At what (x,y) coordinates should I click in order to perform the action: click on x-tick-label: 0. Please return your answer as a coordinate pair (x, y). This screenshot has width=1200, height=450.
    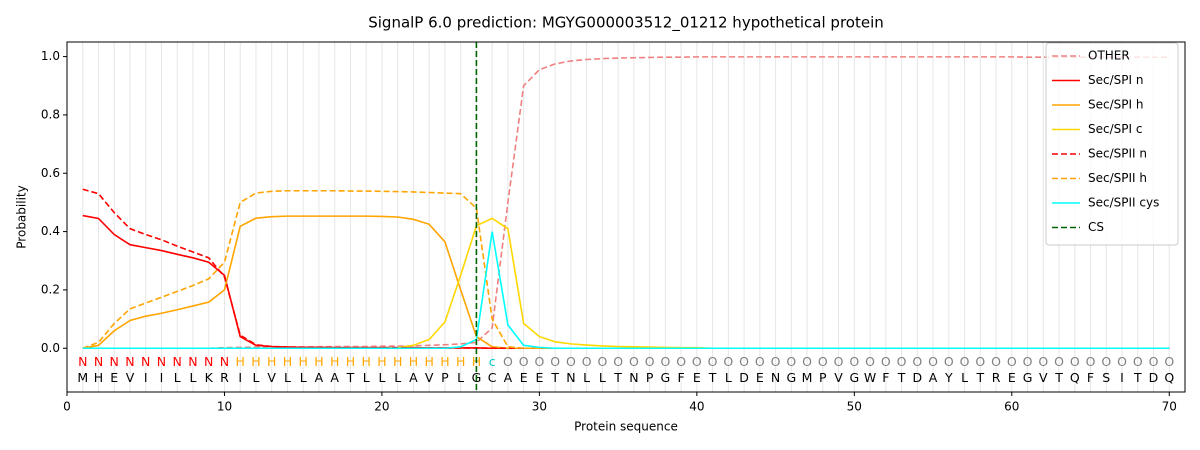
    Looking at the image, I should click on (67, 407).